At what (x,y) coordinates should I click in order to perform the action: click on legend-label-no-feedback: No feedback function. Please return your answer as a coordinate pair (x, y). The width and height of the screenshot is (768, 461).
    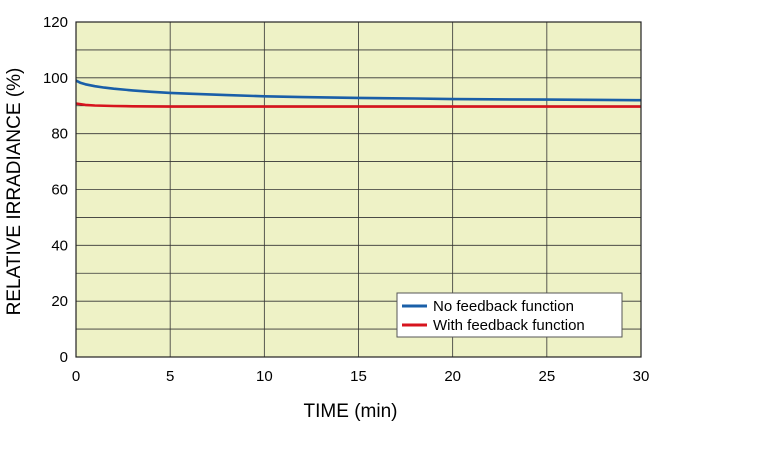
    Looking at the image, I should click on (503, 306).